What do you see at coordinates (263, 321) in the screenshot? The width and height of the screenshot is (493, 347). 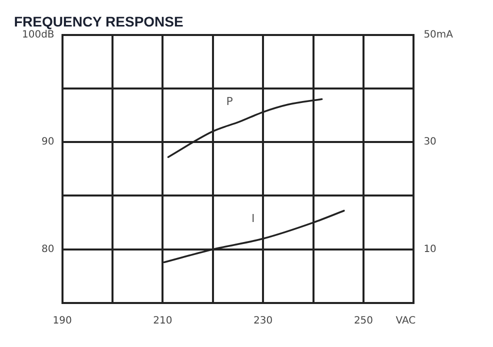 I see `x-tick-label: 230` at bounding box center [263, 321].